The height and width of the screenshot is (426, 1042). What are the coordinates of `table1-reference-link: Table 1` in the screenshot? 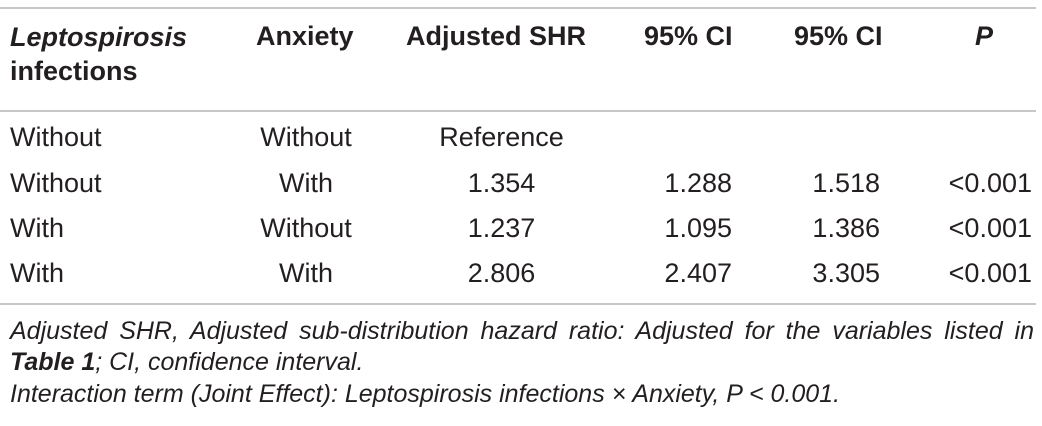 It's located at (52, 362).